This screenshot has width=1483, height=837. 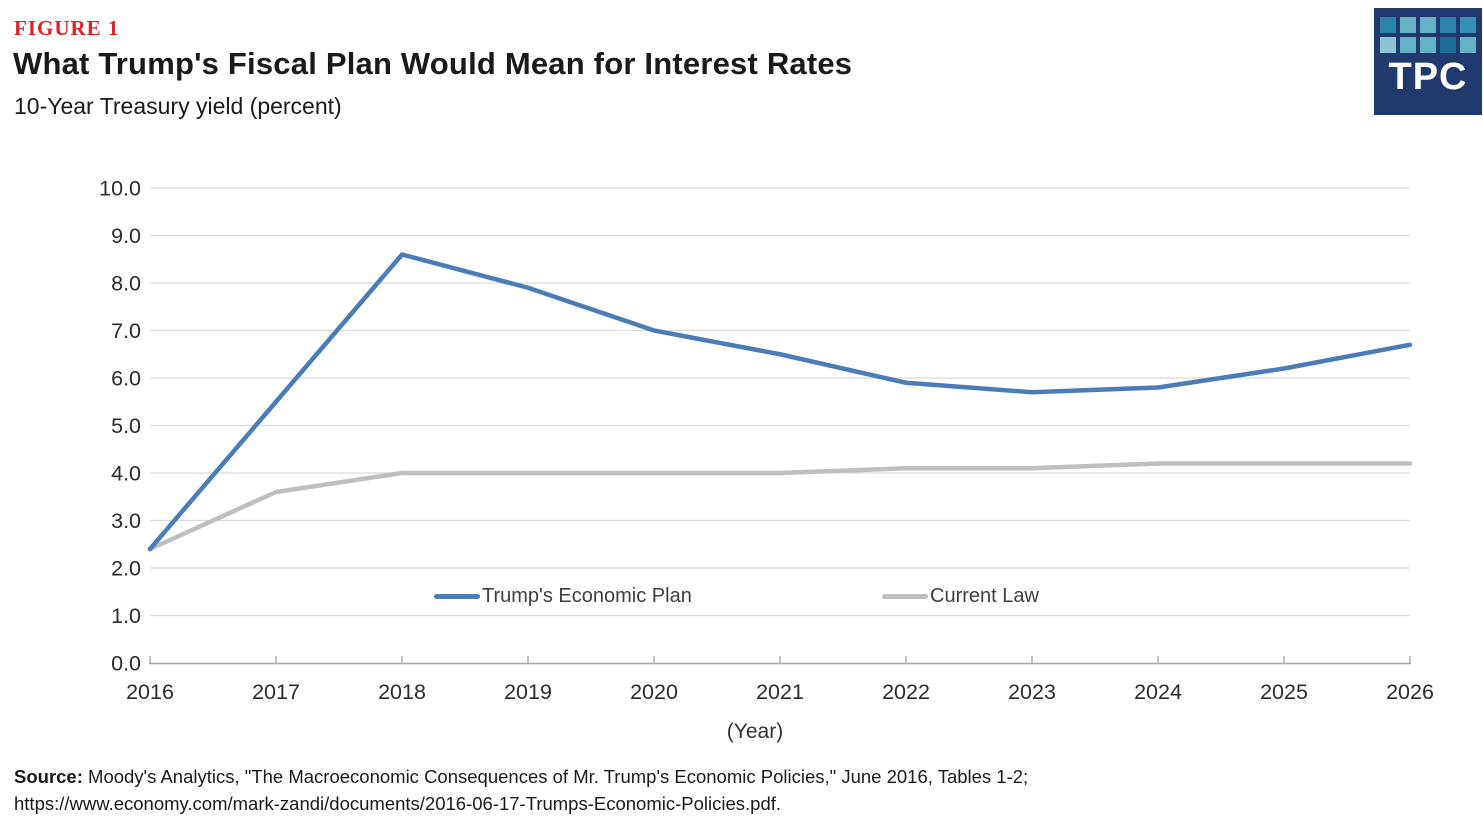 I want to click on y-tick-label: 10.0, so click(x=120, y=189).